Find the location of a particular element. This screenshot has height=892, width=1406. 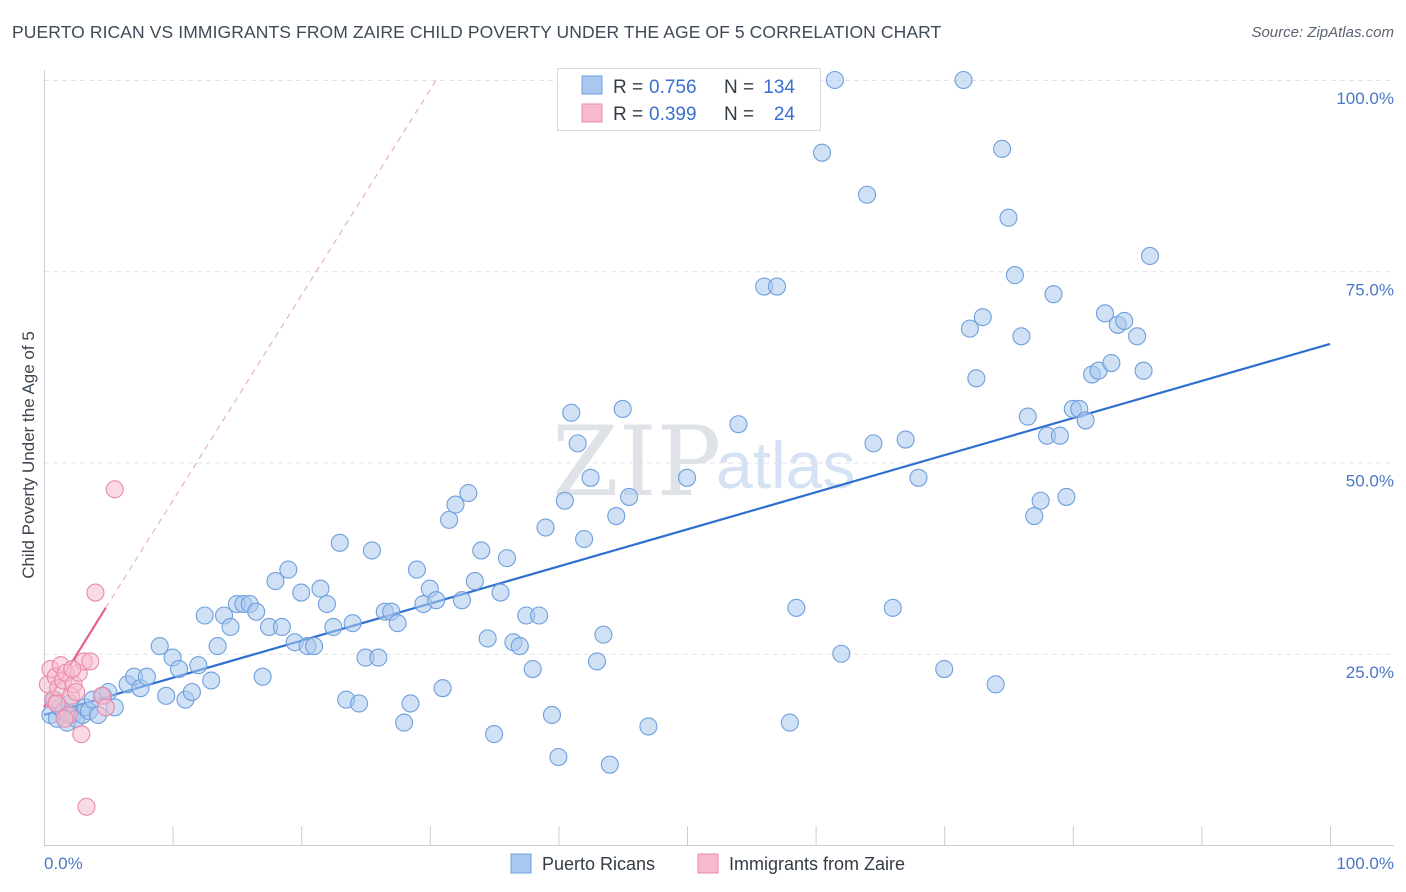

y-tick-label: 100.0% is located at coordinates (1365, 98).